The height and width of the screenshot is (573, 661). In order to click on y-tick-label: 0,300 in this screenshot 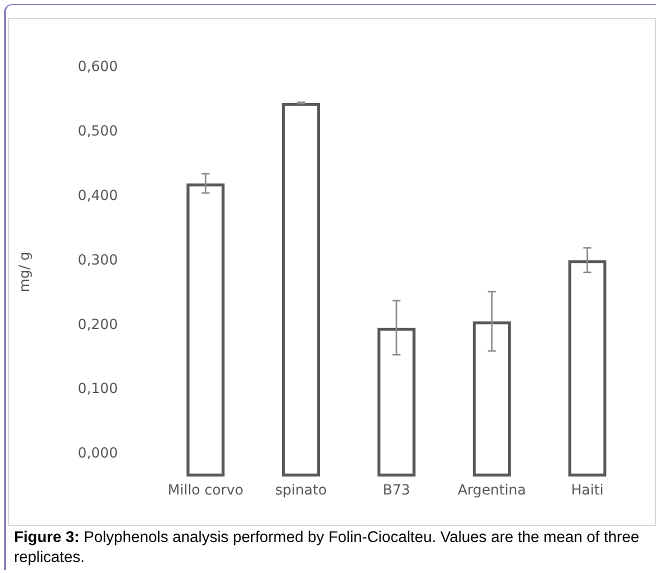, I will do `click(98, 260)`.